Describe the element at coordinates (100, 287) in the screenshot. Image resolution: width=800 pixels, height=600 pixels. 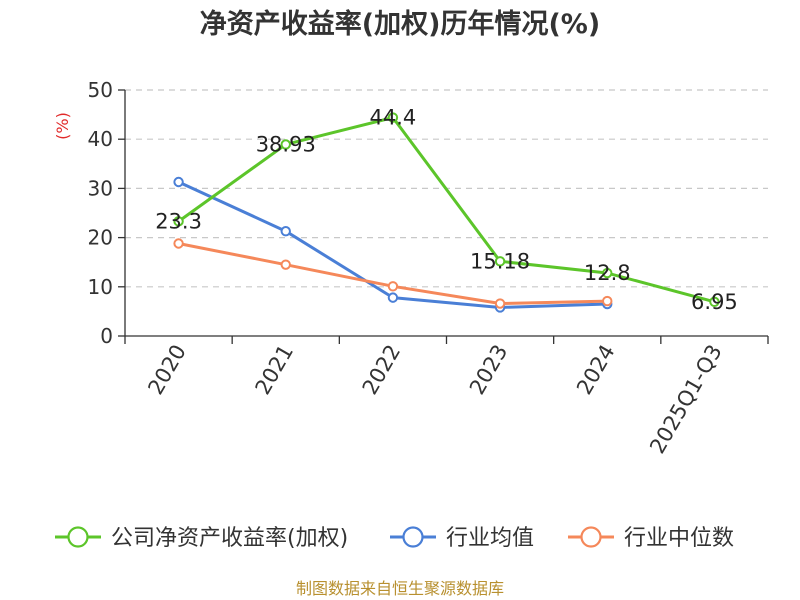
I see `y-tick-label: 10` at that location.